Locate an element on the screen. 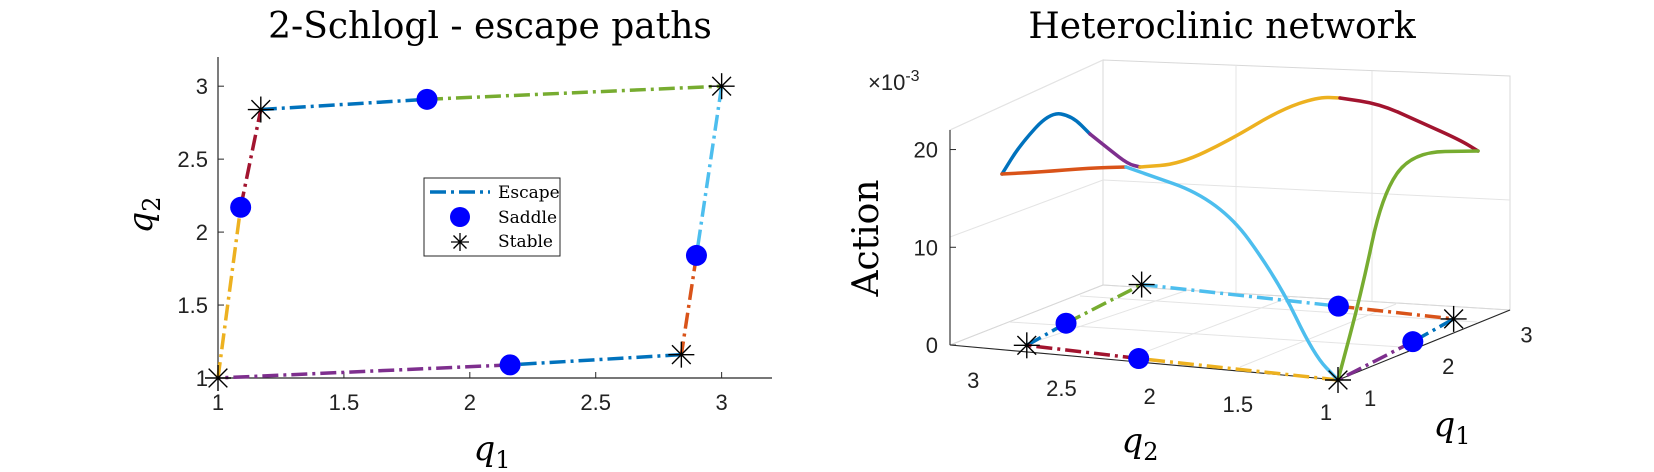  right-z-tick-label: 0 is located at coordinates (932, 345).